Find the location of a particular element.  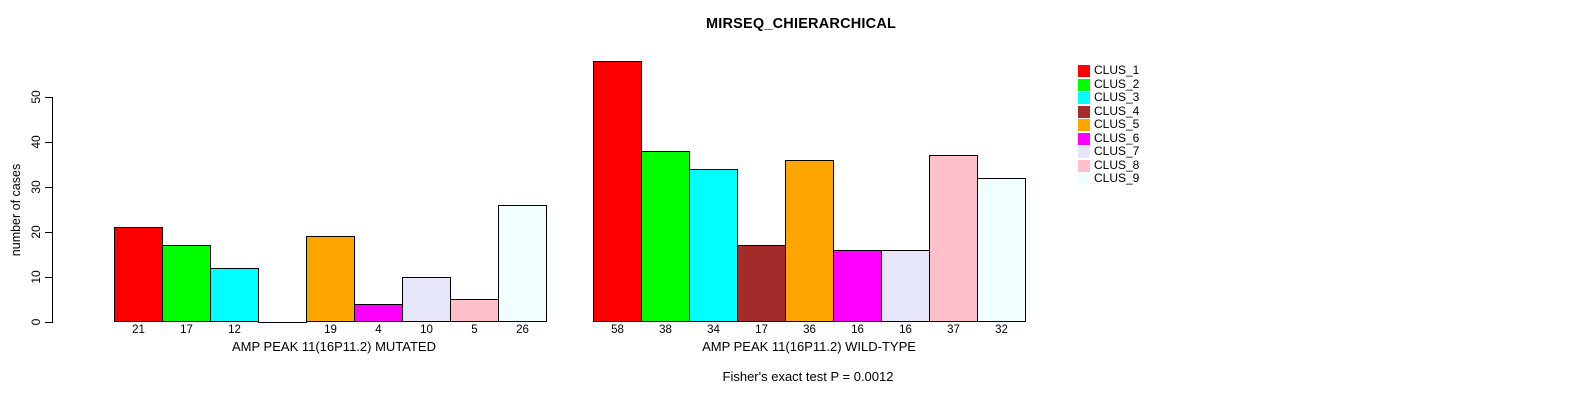

fisher-test-annotation: Fisher's exact test P = 0.0012 is located at coordinates (808, 376).